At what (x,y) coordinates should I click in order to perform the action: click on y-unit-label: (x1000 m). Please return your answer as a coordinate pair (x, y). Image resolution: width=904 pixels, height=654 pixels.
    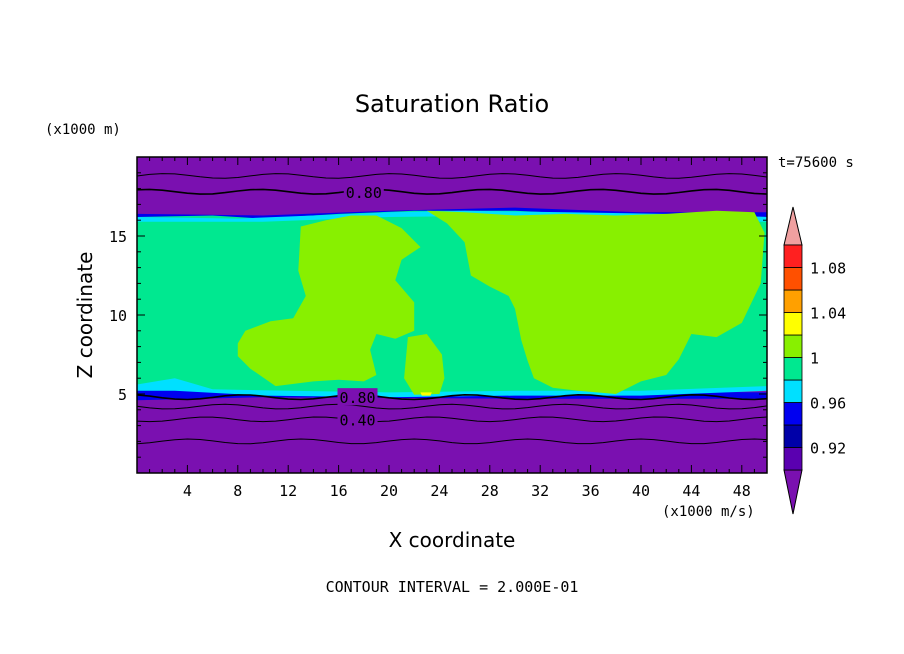
    Looking at the image, I should click on (83, 130).